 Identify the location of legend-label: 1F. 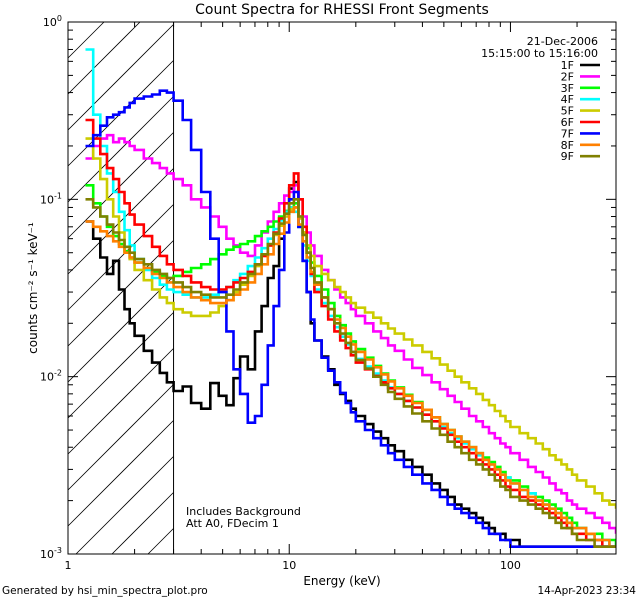
(567, 65).